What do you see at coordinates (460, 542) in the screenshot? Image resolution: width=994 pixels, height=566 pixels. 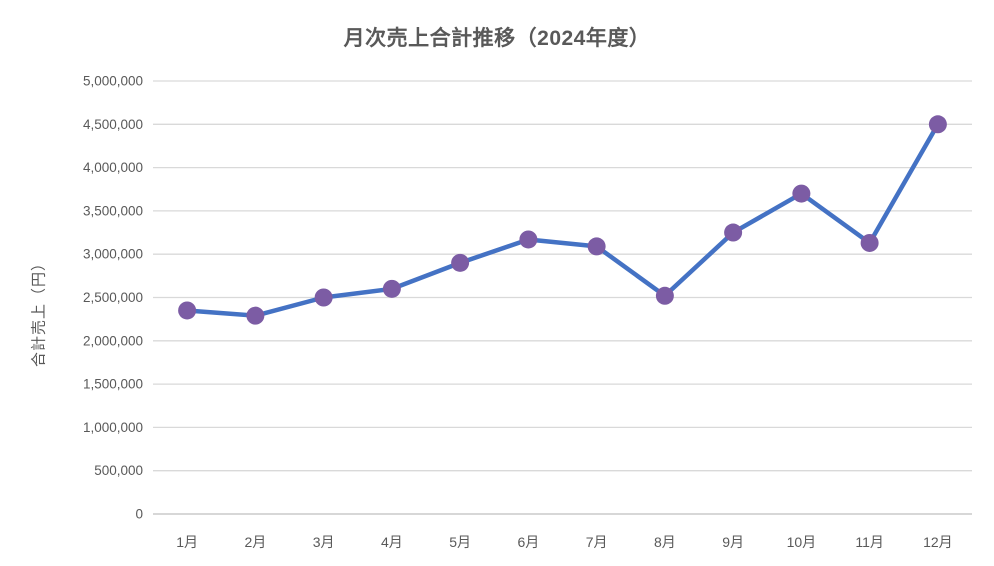 I see `x-tick-label: 5月` at bounding box center [460, 542].